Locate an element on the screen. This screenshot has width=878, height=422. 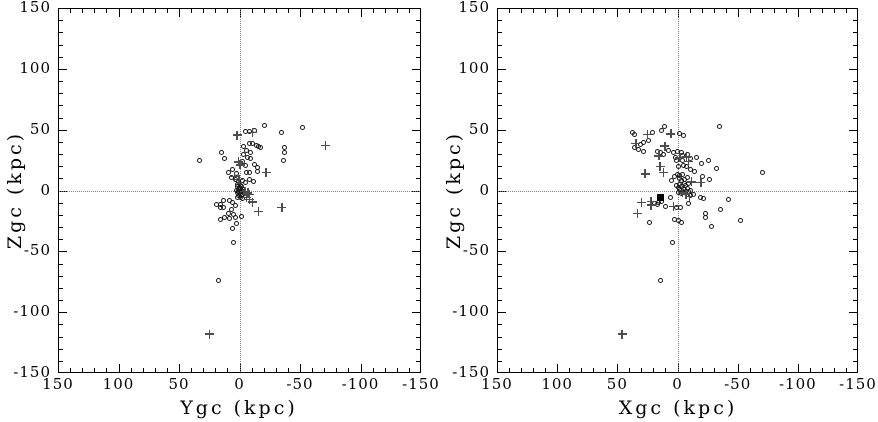
x-tick-label: -150 is located at coordinates (421, 384).